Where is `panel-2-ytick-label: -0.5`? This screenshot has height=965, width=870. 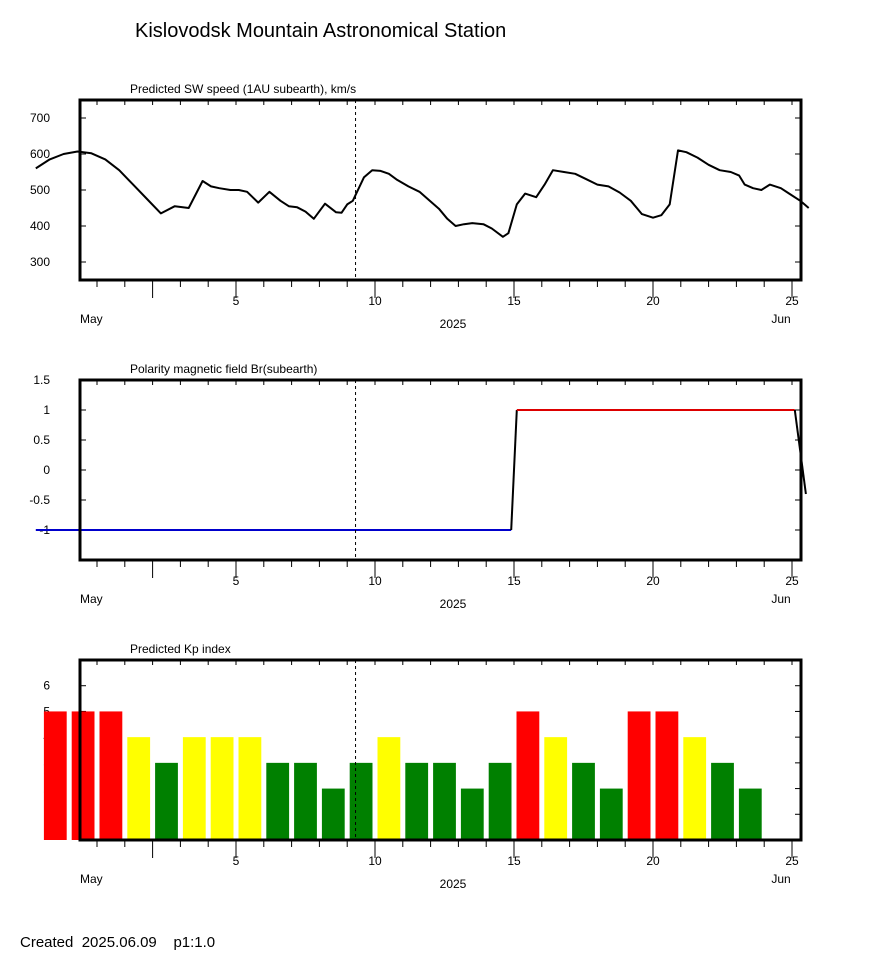
panel-2-ytick-label: -0.5 is located at coordinates (39, 500).